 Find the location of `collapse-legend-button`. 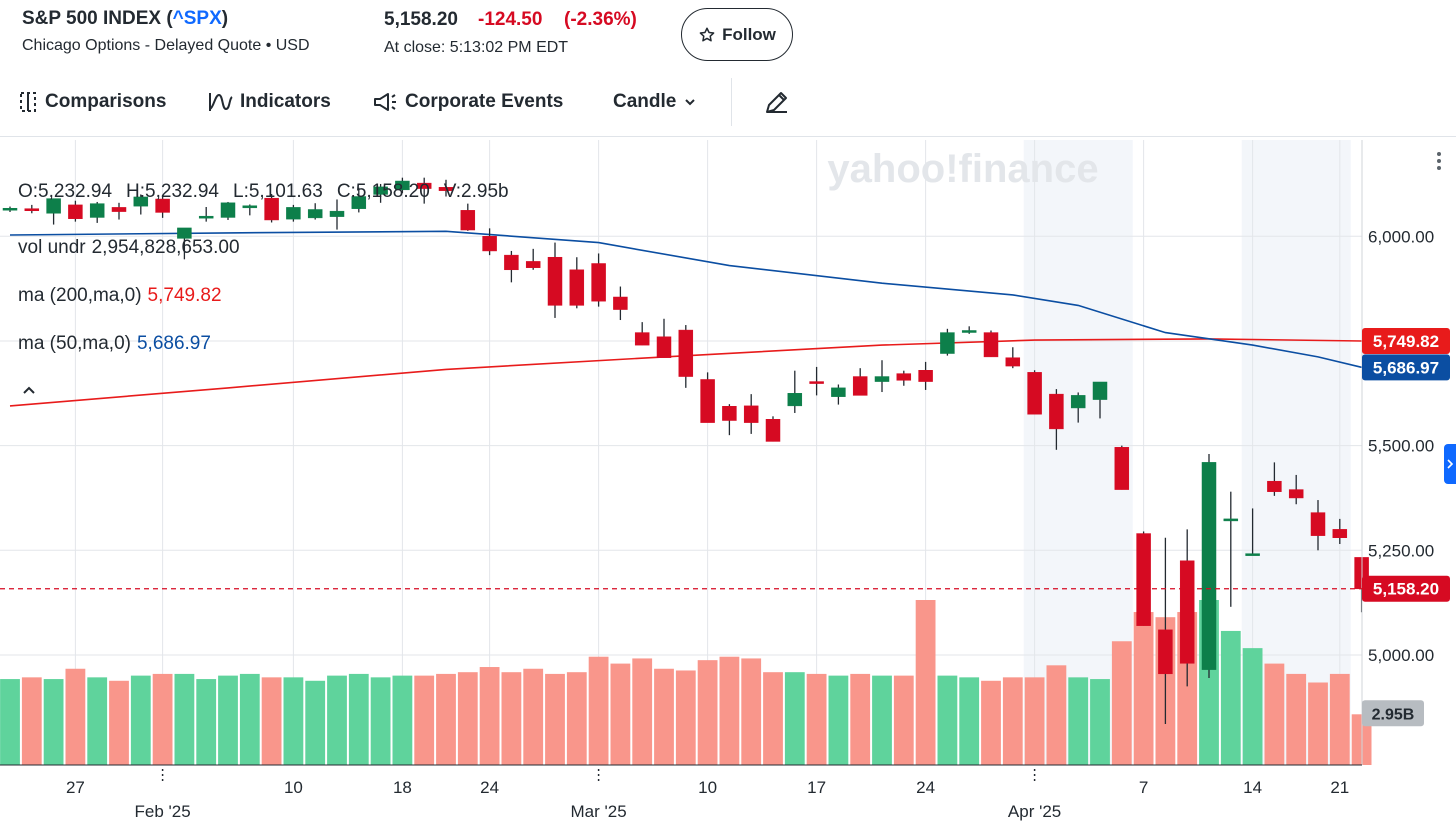

collapse-legend-button is located at coordinates (29, 390).